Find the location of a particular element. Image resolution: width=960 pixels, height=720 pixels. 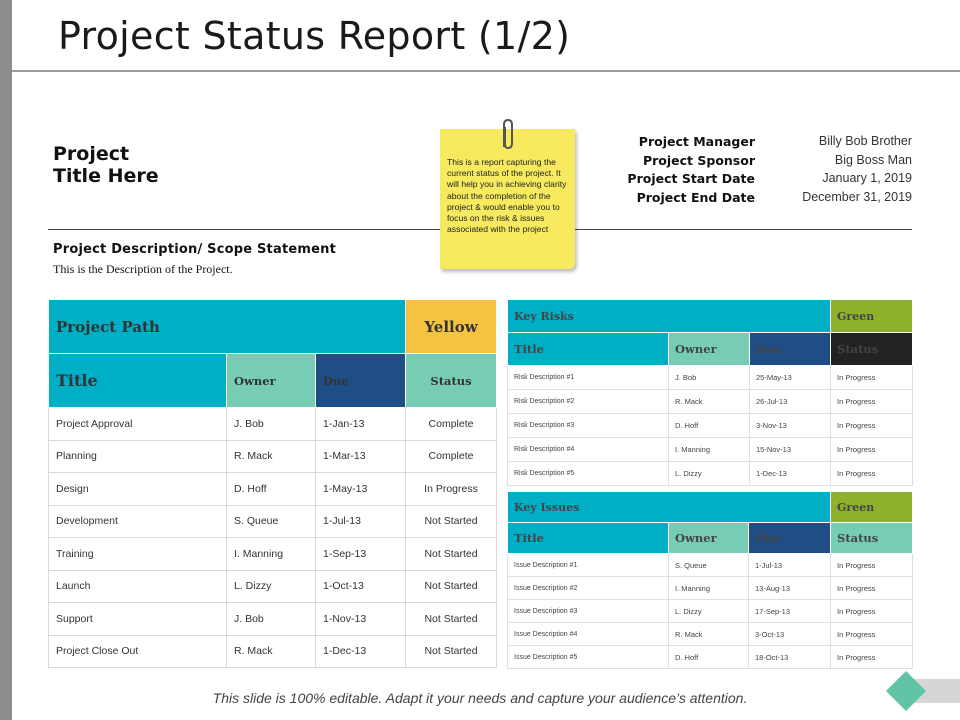

path-cell-title: Launch is located at coordinates (137, 586).